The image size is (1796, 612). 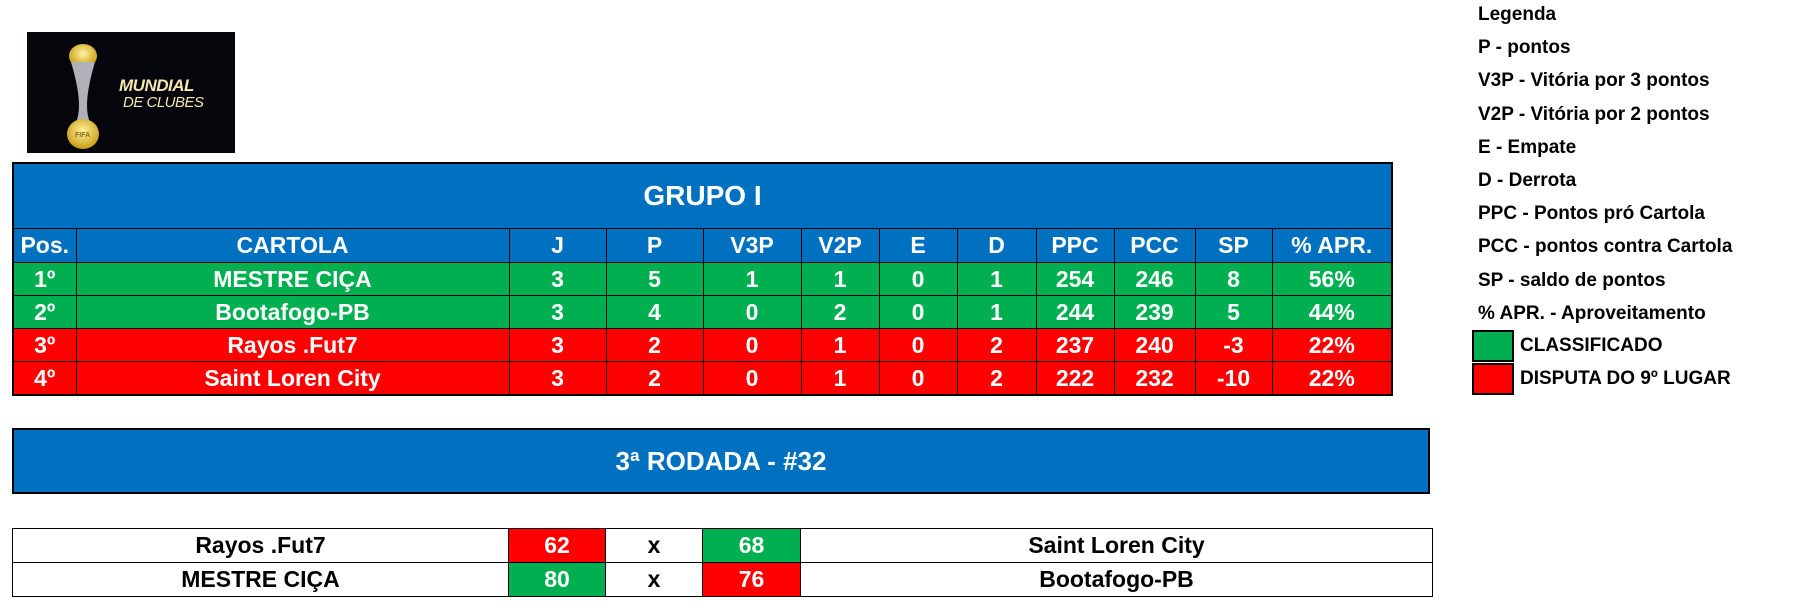 I want to click on round-title: 3ª RODADA - #32, so click(x=721, y=461).